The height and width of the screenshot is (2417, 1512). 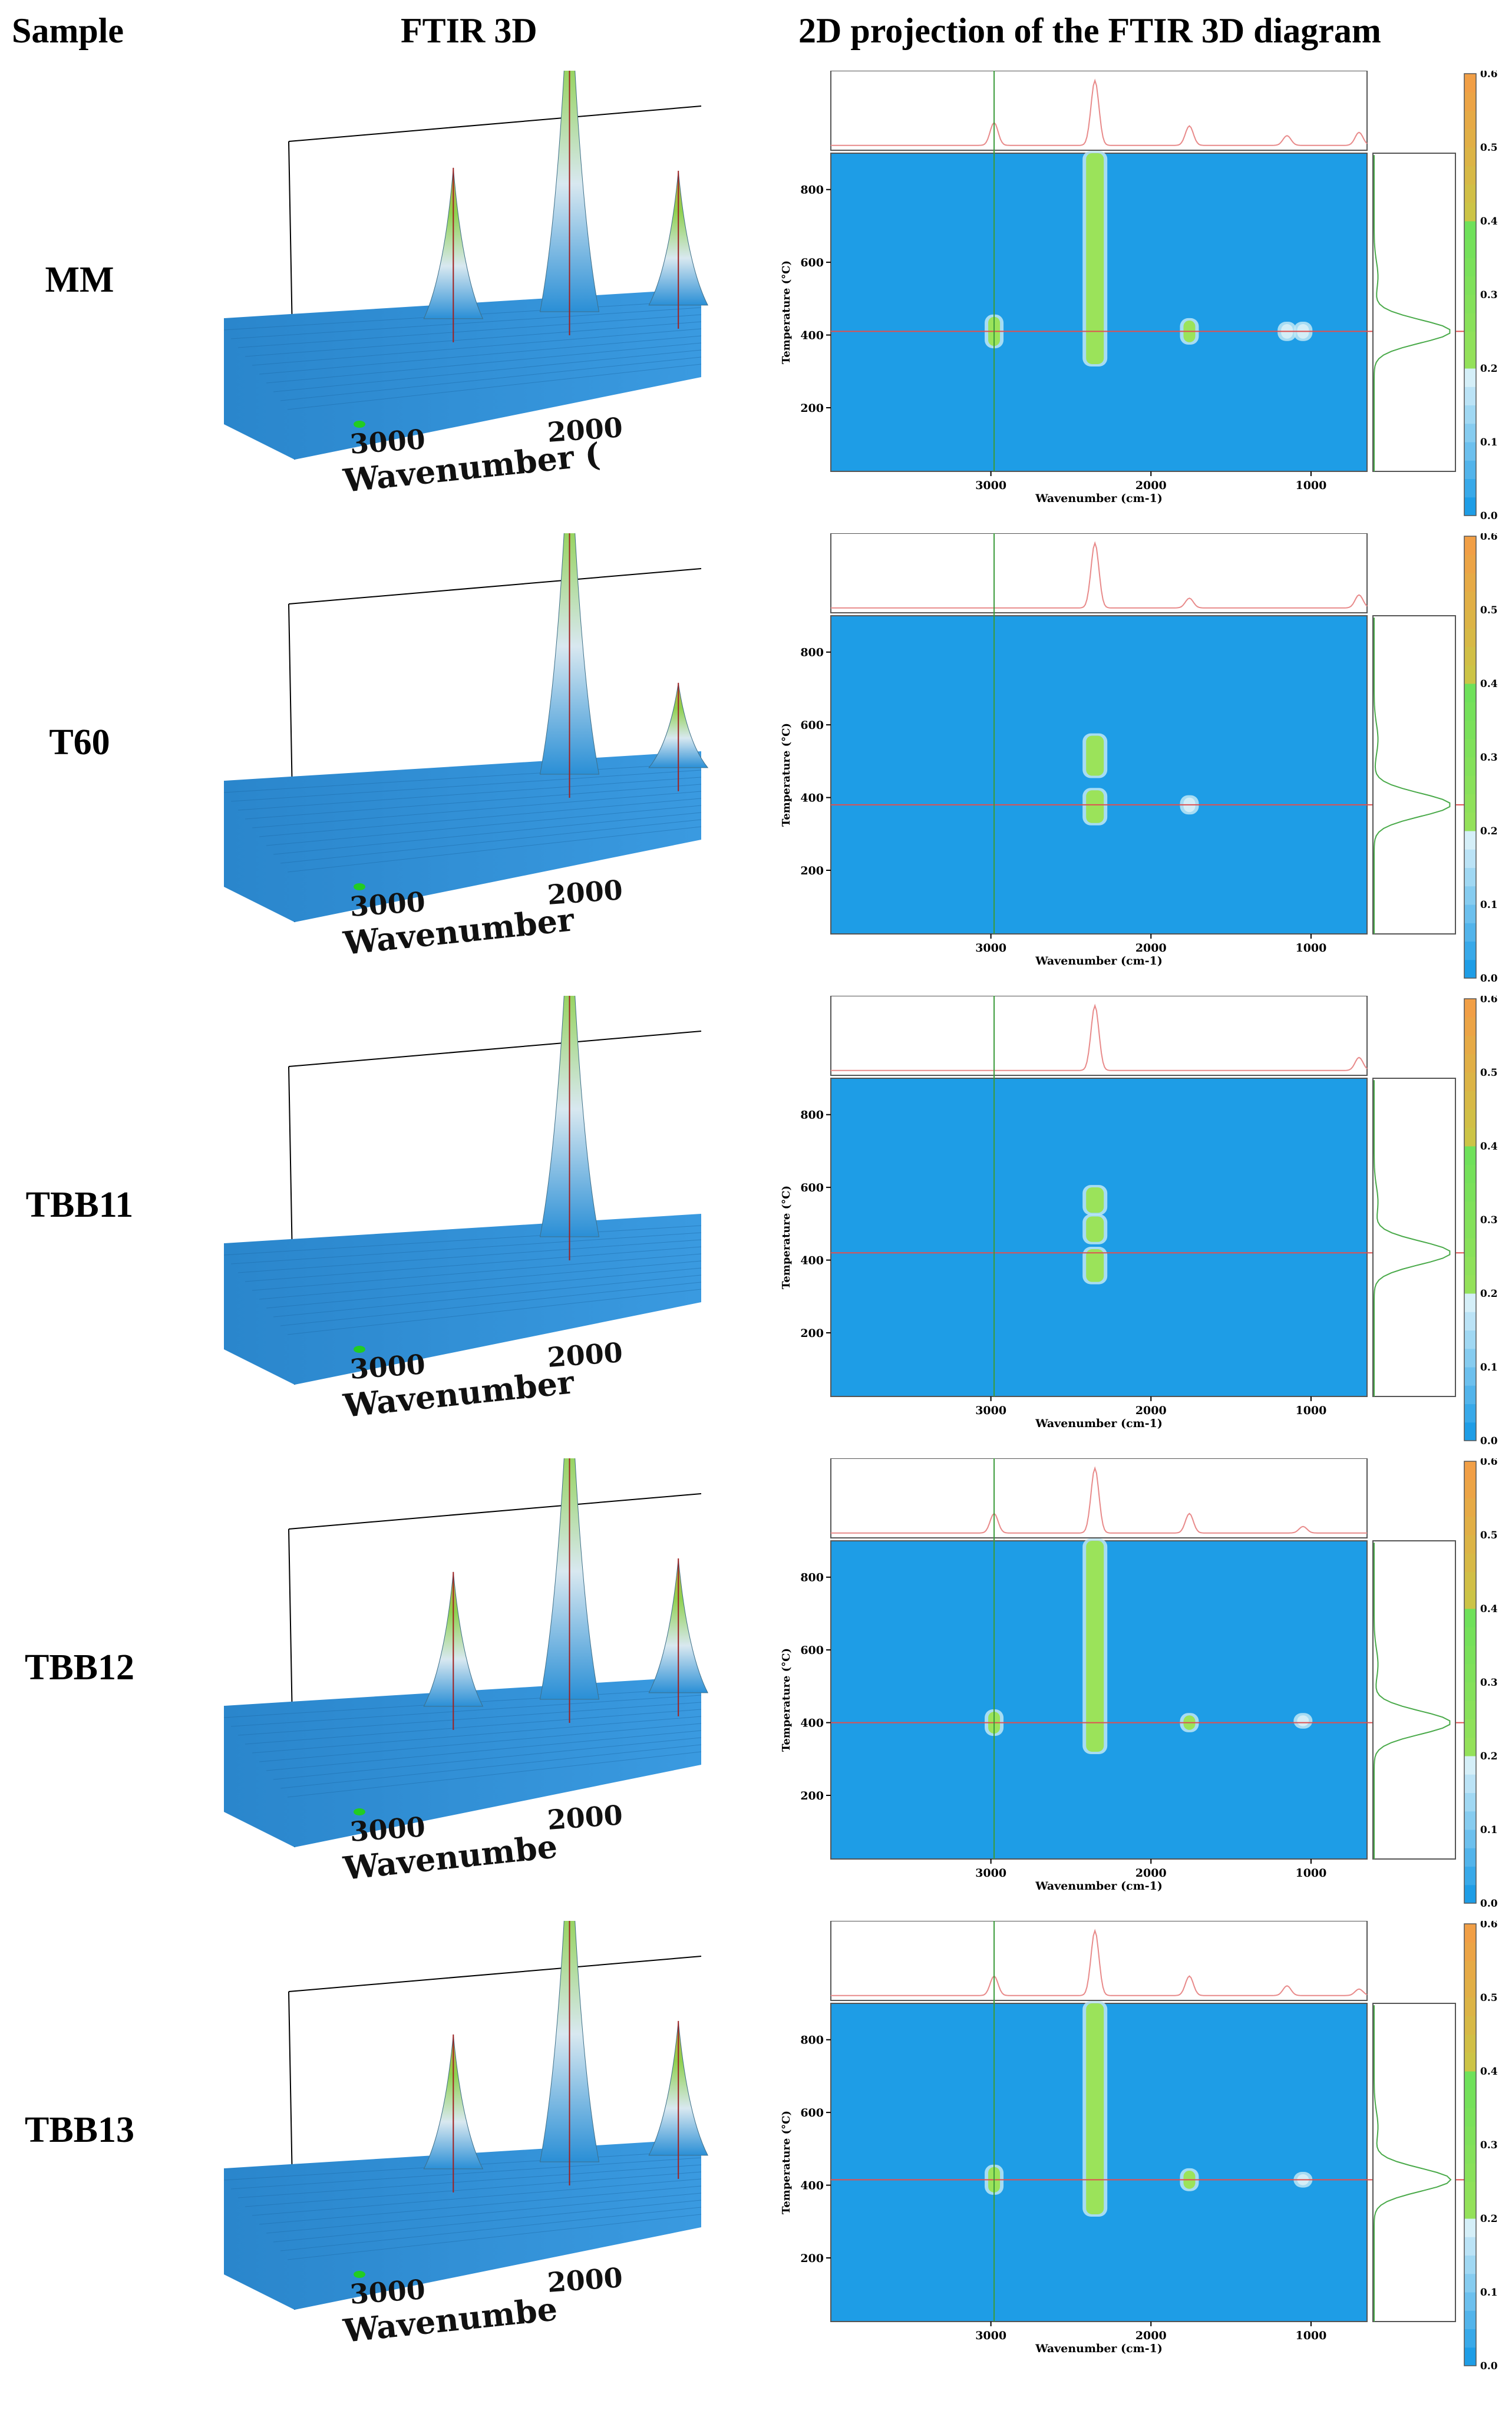 I want to click on temp-profile-box, so click(x=1414, y=775).